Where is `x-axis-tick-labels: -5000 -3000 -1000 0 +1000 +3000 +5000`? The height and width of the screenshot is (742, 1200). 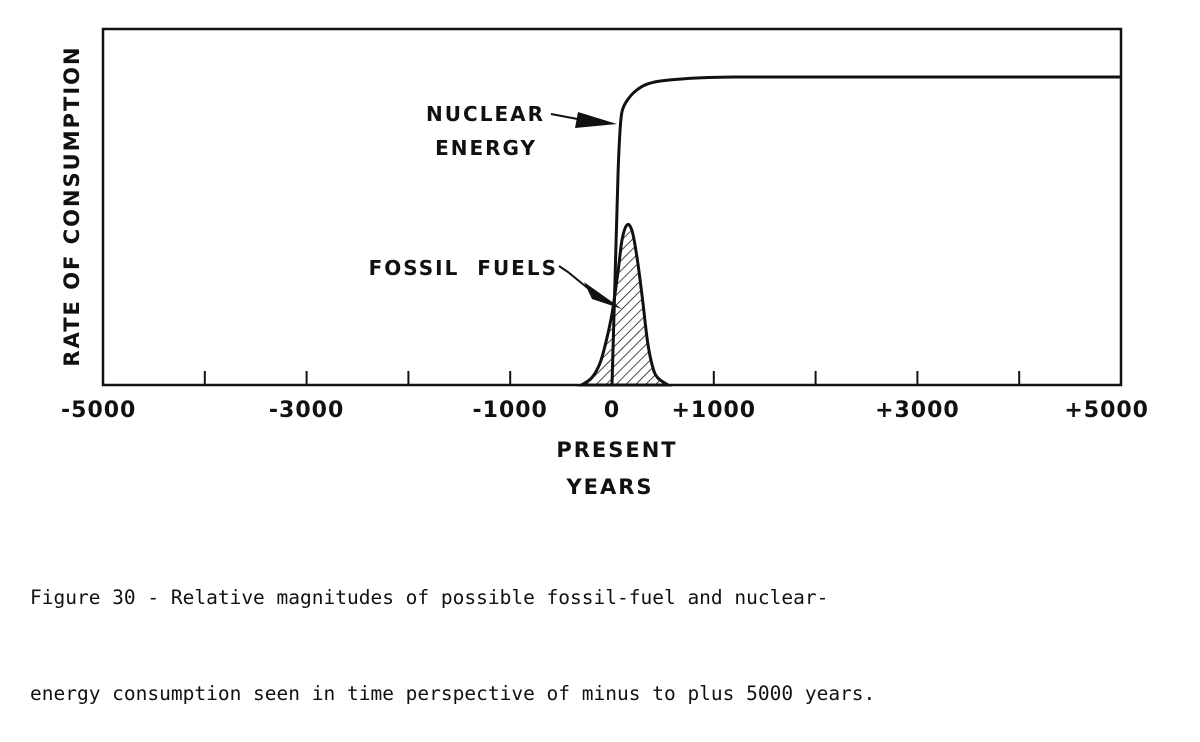 x-axis-tick-labels: -5000 -3000 -1000 0 +1000 +3000 +5000 is located at coordinates (605, 410).